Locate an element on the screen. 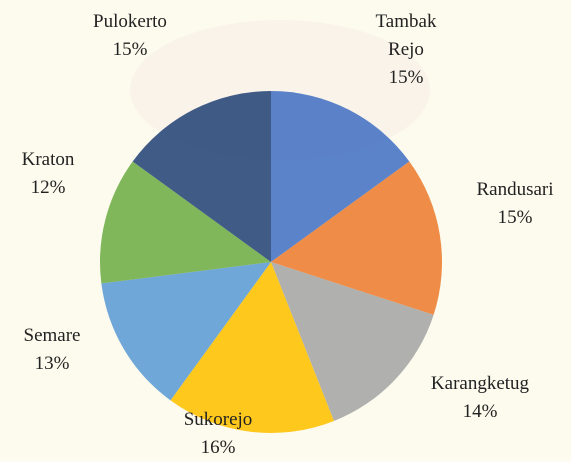 This screenshot has height=462, width=571. slice-label: Randusari 15% is located at coordinates (513, 204).